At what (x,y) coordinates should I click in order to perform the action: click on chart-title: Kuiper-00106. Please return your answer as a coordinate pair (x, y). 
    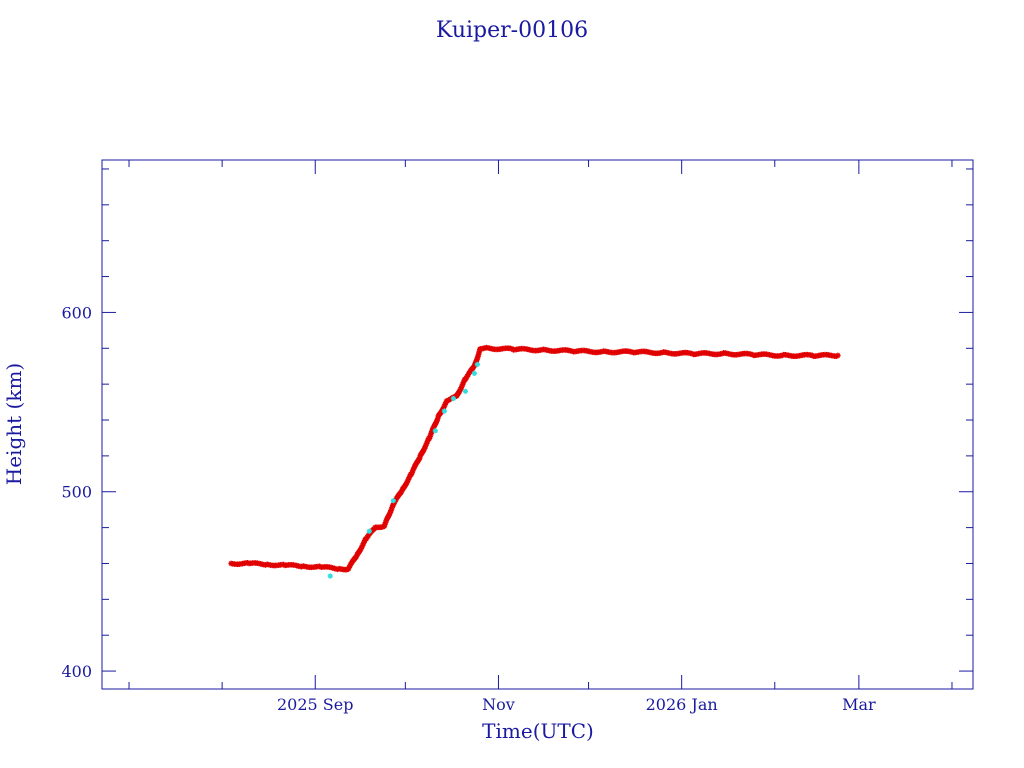
    Looking at the image, I should click on (512, 30).